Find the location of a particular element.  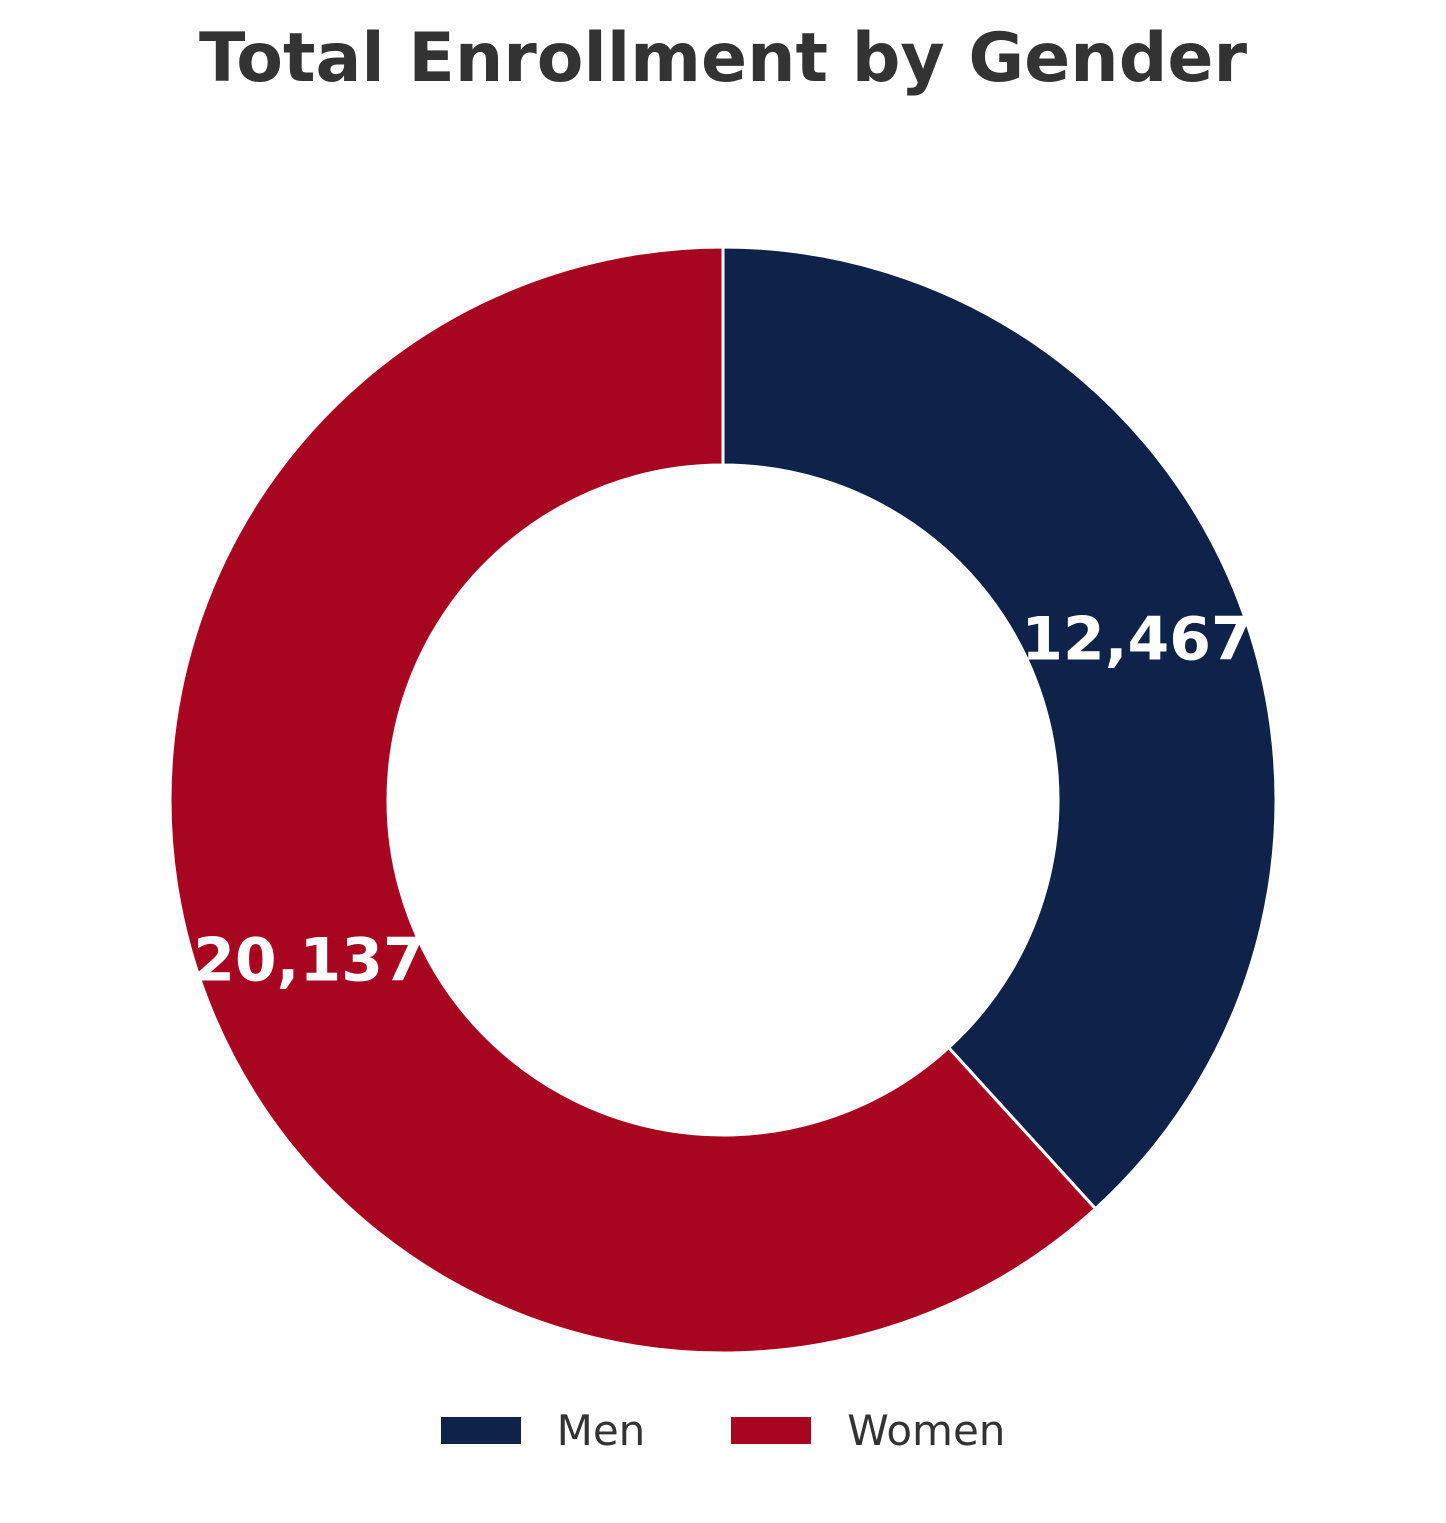

slice-value-label-men: 12,467 is located at coordinates (1137, 640).